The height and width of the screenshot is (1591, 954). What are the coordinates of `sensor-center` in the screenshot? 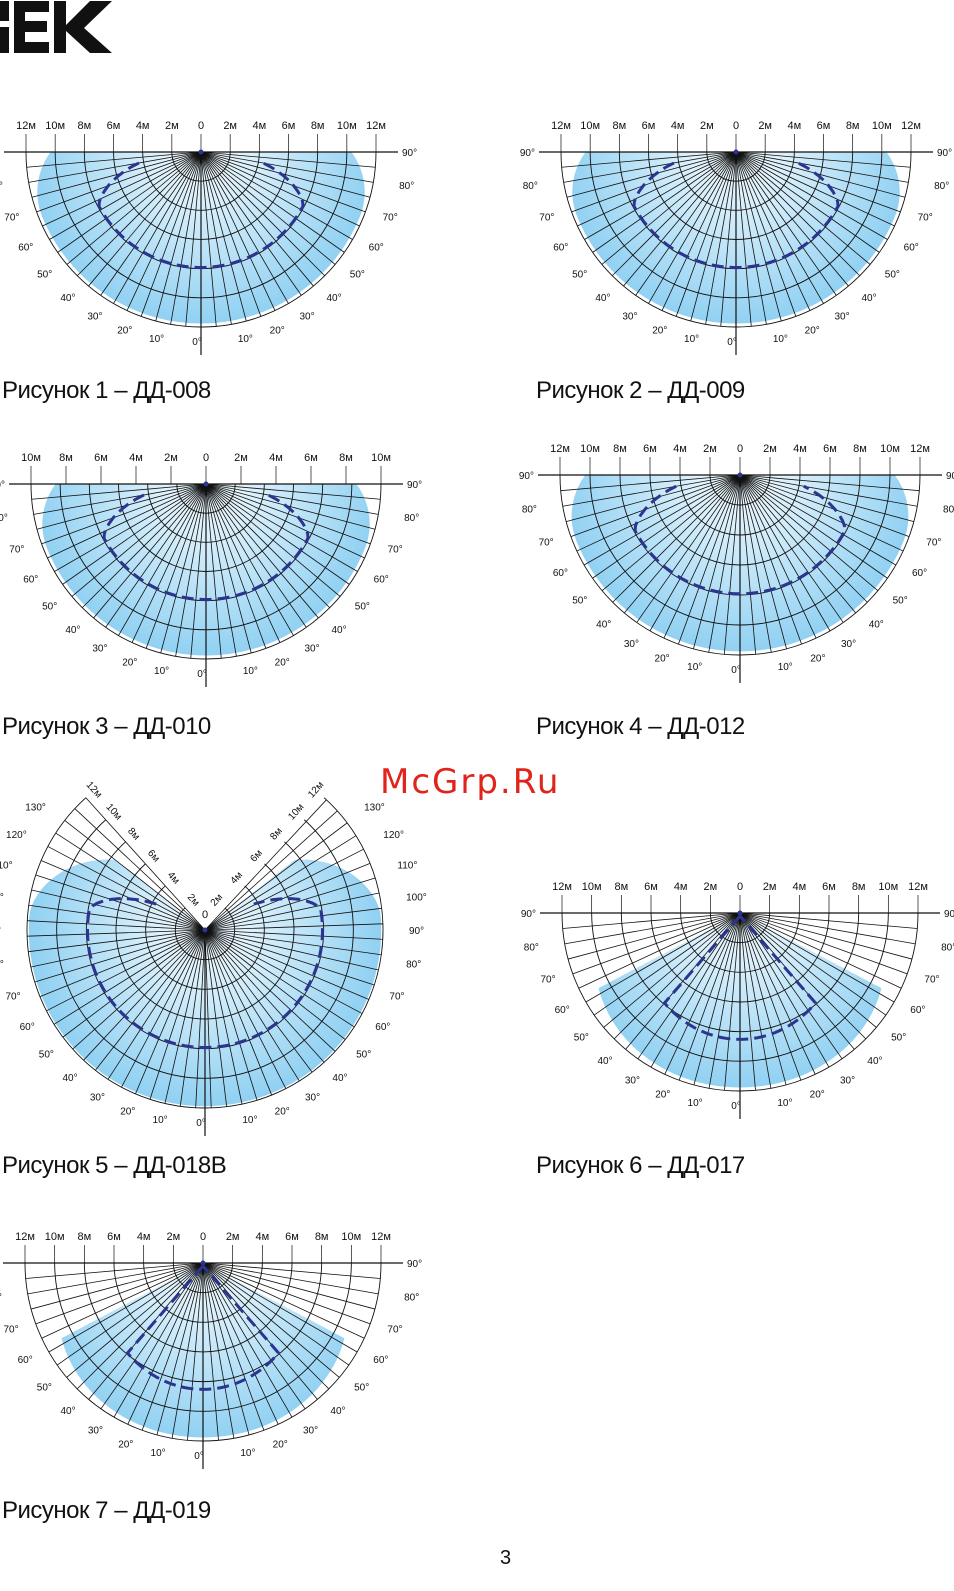 It's located at (206, 484).